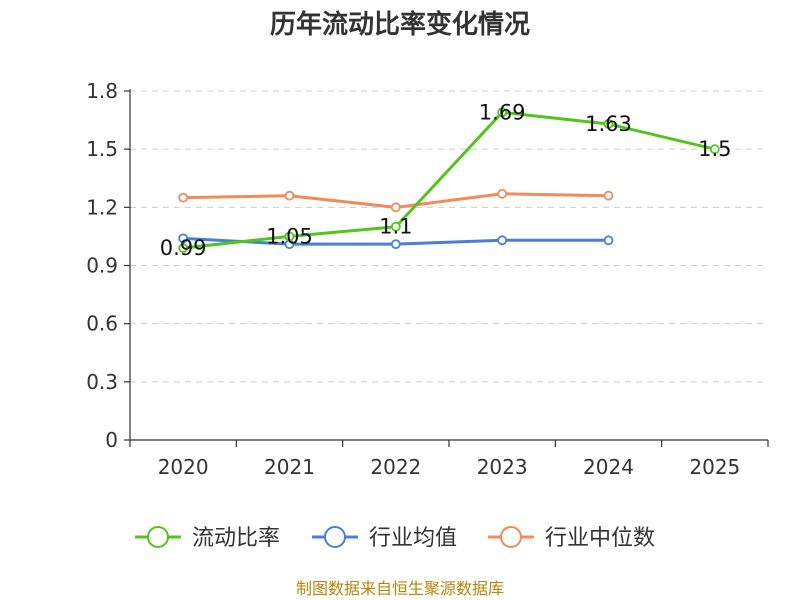 The image size is (800, 600). I want to click on legend-label: 行业中位数, so click(600, 538).